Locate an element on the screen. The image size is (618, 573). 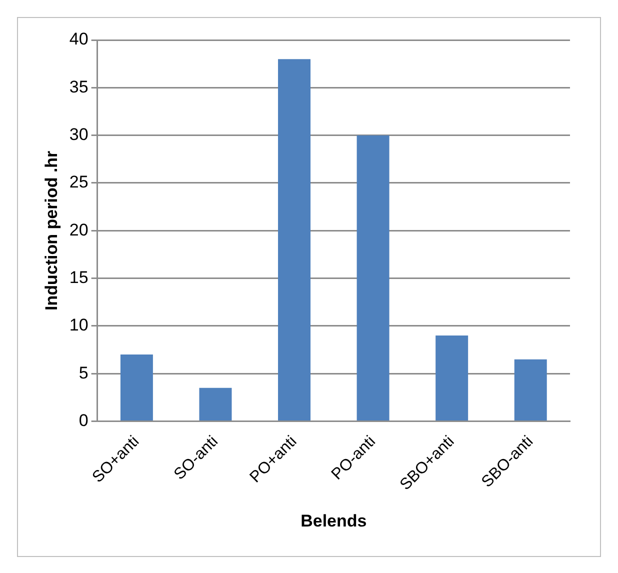
y-tick-label: 25 is located at coordinates (78, 182).